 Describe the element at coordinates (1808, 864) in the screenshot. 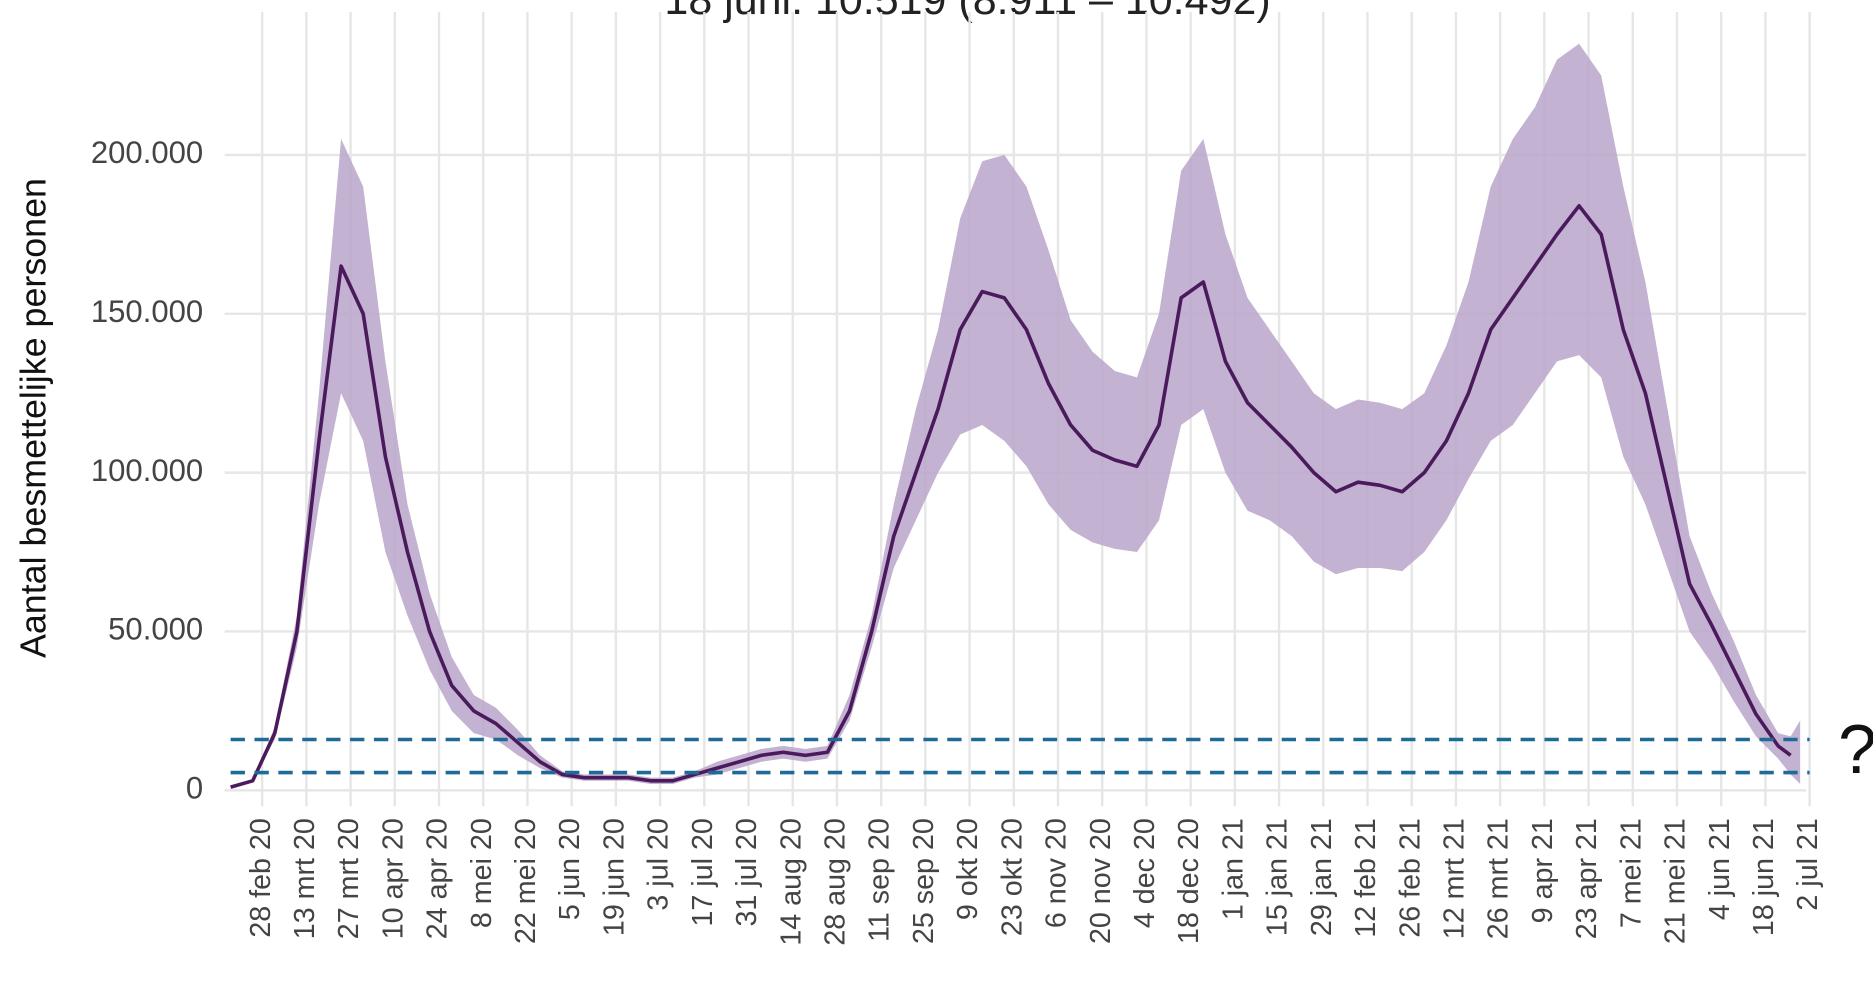

I see `x-tick-label: 2 jul 21` at that location.